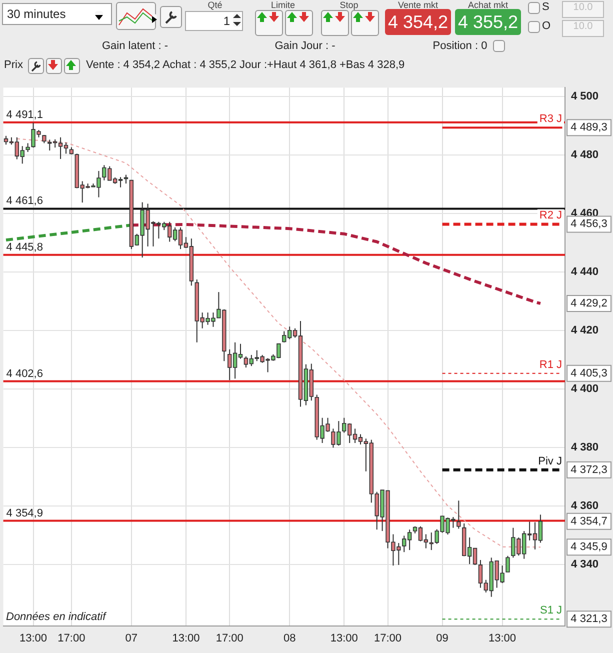  What do you see at coordinates (418, 5) in the screenshot?
I see `text: Vente mkt` at bounding box center [418, 5].